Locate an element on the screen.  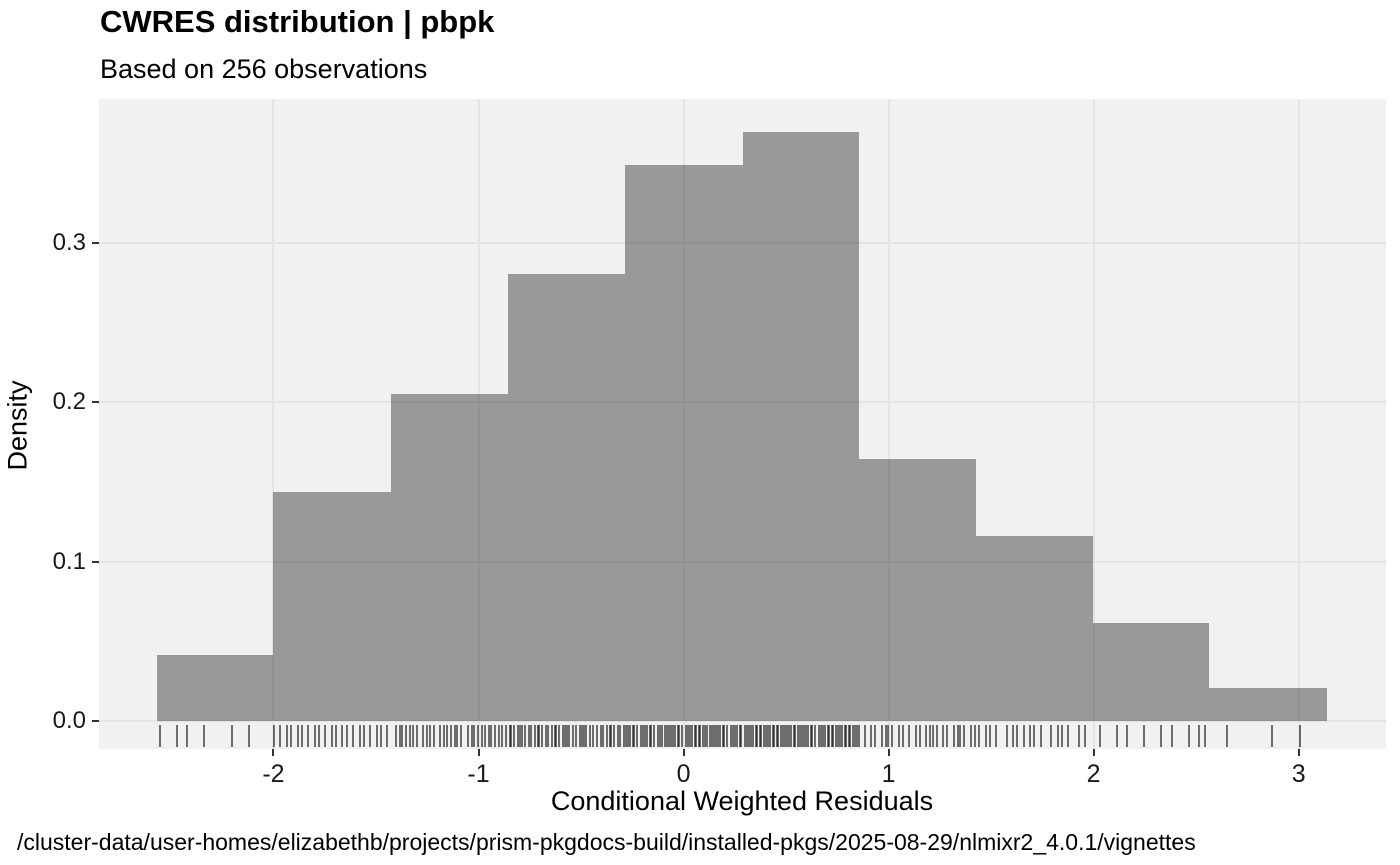
x-gridline is located at coordinates (888, 424).